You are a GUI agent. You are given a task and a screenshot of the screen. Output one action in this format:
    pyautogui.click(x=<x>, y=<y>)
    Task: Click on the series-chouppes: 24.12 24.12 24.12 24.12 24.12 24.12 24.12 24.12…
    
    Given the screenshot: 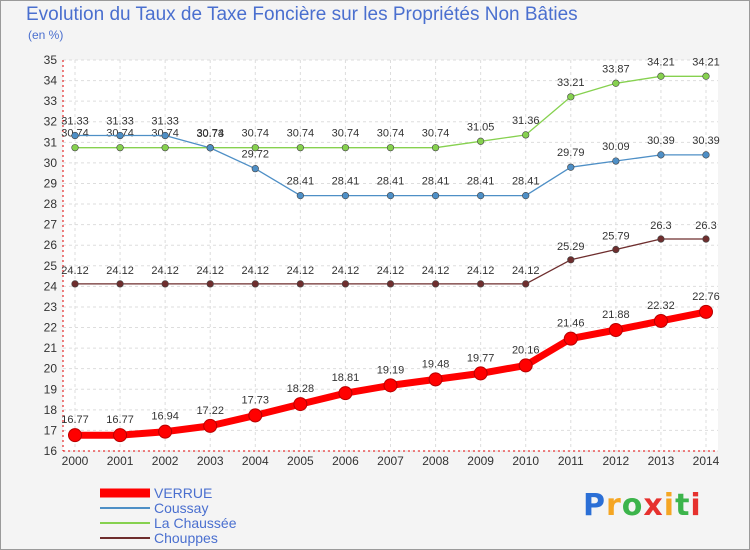 What is the action you would take?
    pyautogui.click(x=389, y=254)
    